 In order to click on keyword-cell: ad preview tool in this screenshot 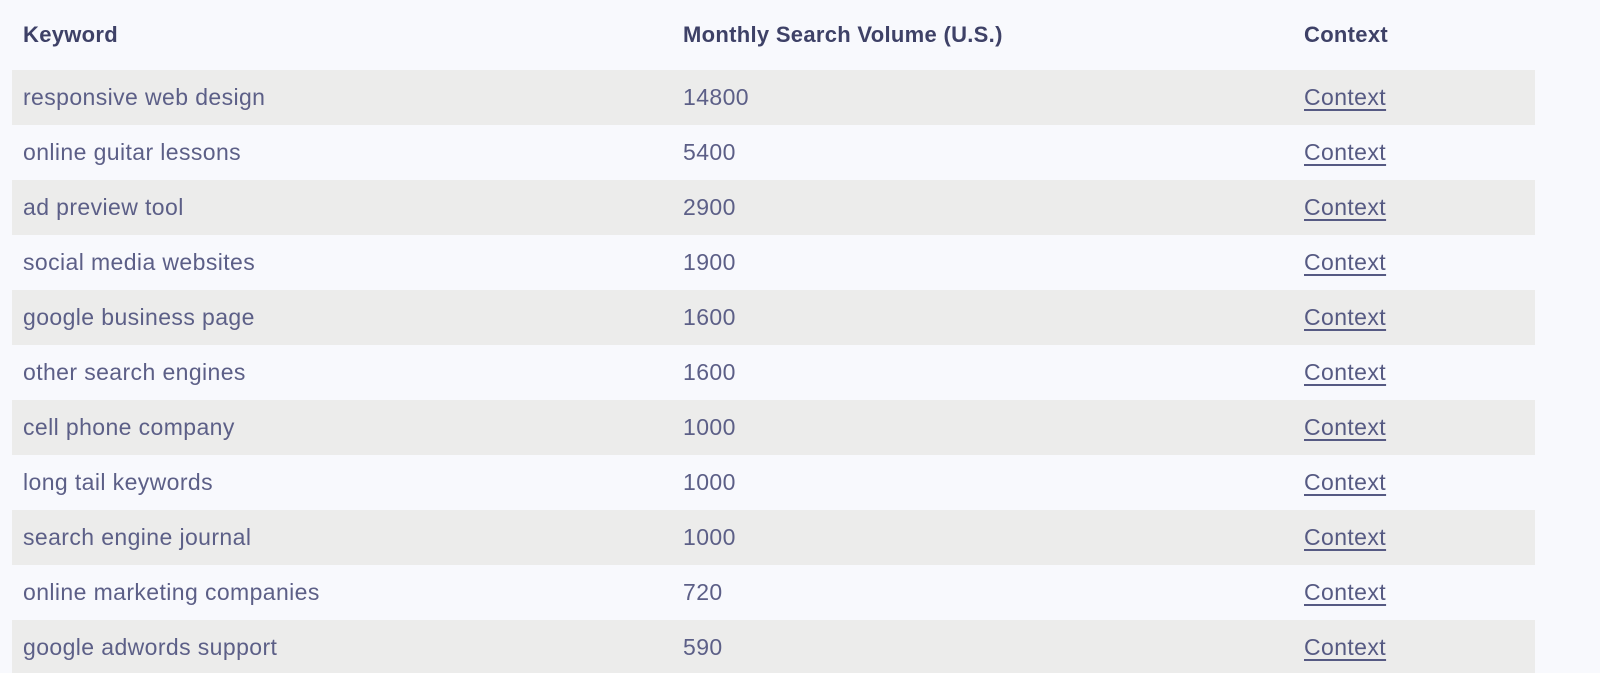, I will do `click(103, 207)`.